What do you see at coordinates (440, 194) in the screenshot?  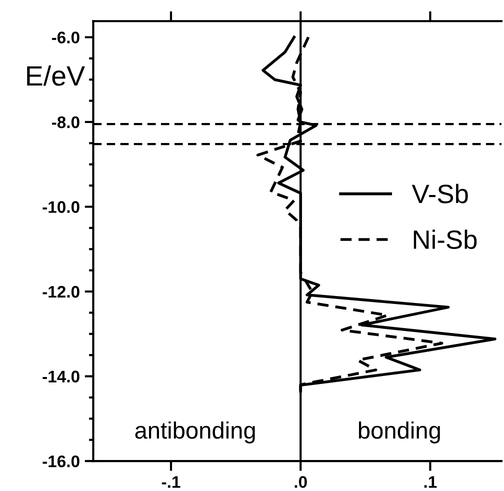 I see `legend-label: V-Sb` at bounding box center [440, 194].